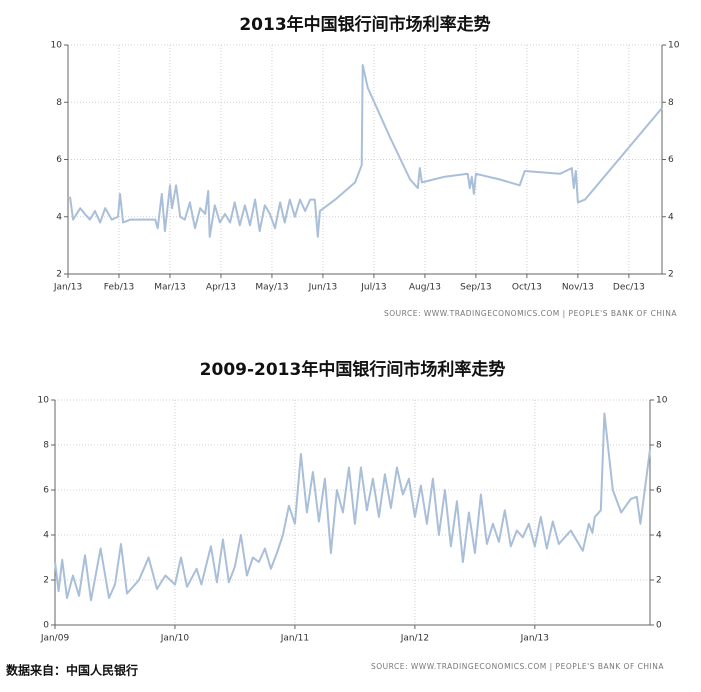 Image resolution: width=701 pixels, height=692 pixels. What do you see at coordinates (55, 639) in the screenshot?
I see `x-tick-label: Jan/09` at bounding box center [55, 639].